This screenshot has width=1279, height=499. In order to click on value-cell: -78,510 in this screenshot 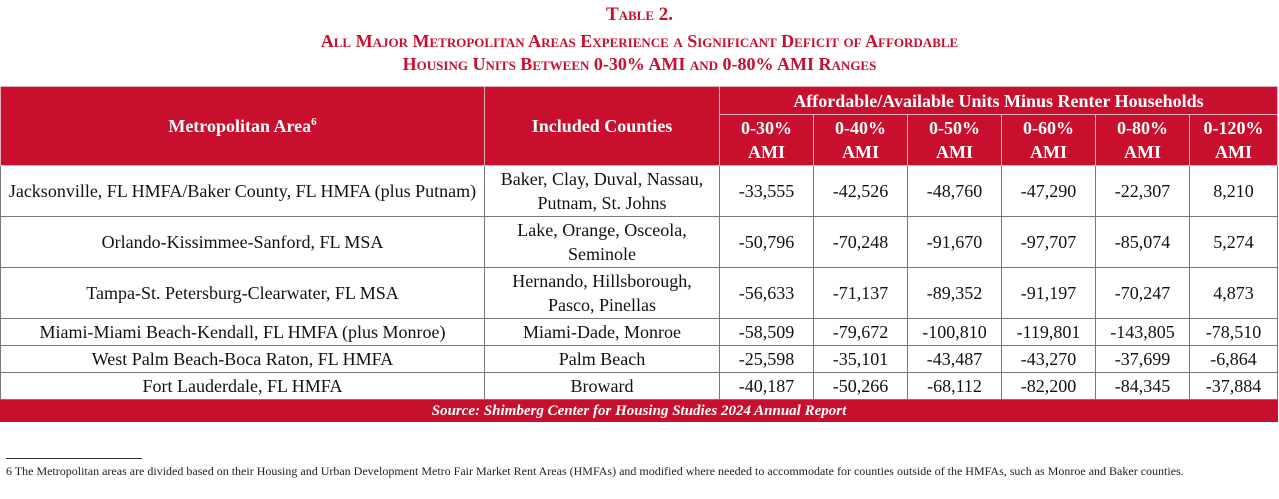, I will do `click(1233, 332)`.